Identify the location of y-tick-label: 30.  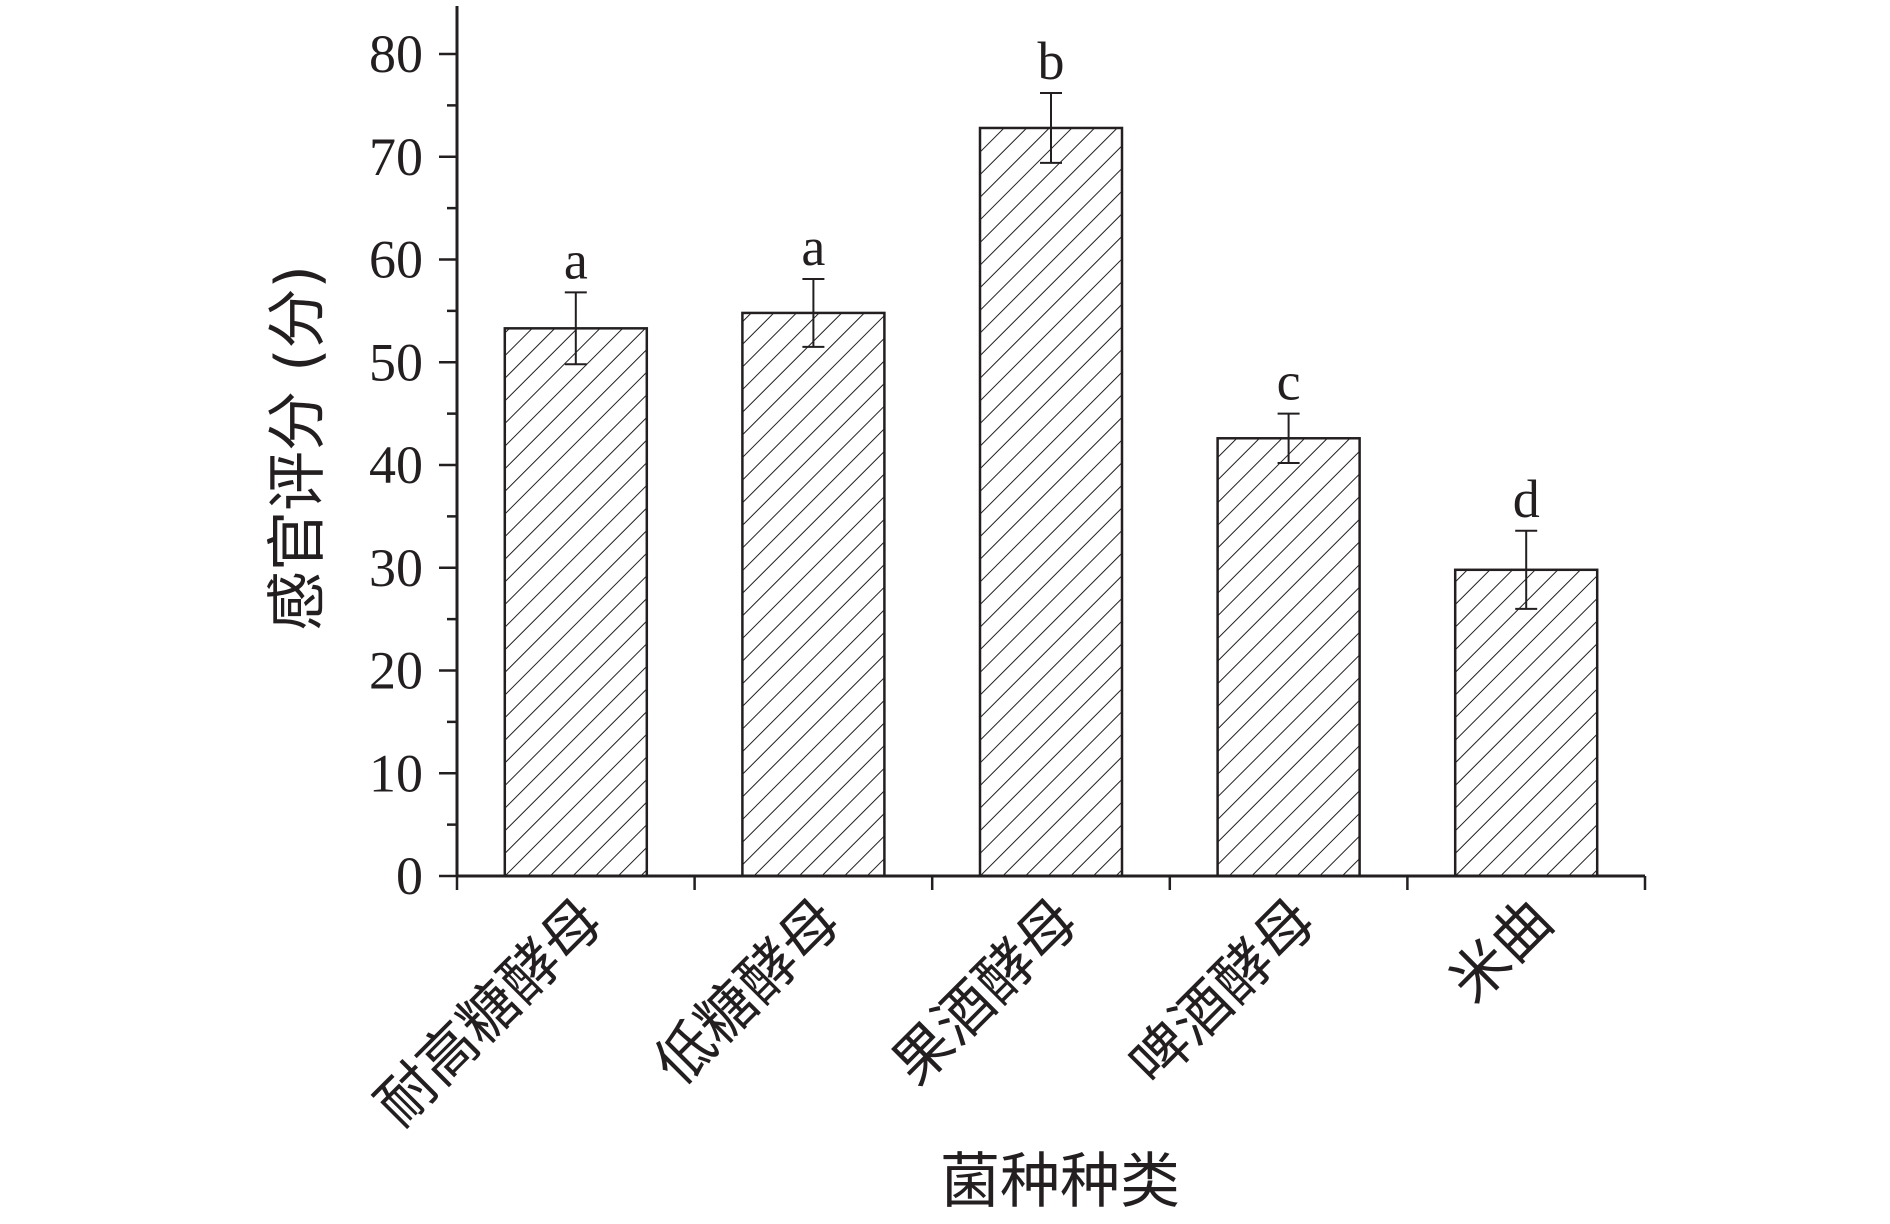
(396, 568).